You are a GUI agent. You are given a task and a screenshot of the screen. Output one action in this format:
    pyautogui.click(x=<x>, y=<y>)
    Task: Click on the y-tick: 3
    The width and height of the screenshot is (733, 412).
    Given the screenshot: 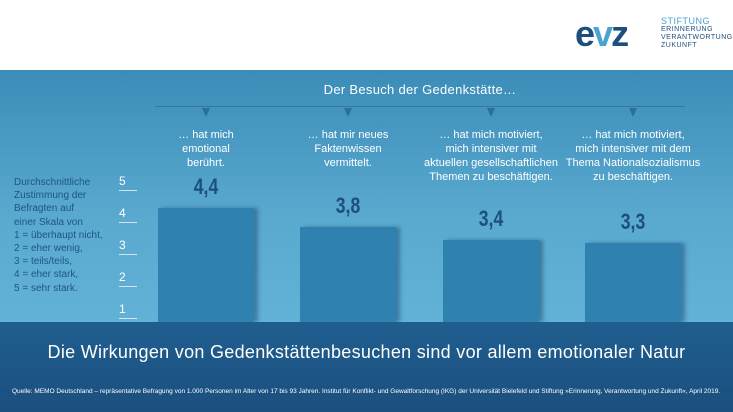 What is the action you would take?
    pyautogui.click(x=128, y=246)
    